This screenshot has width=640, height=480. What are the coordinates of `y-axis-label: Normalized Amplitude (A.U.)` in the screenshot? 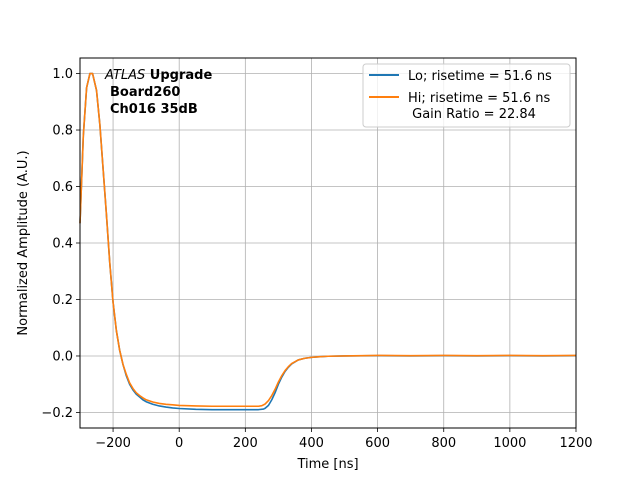 It's located at (23, 242).